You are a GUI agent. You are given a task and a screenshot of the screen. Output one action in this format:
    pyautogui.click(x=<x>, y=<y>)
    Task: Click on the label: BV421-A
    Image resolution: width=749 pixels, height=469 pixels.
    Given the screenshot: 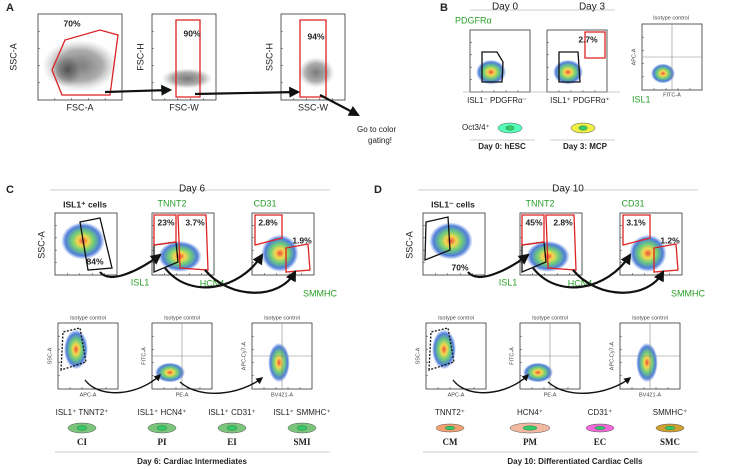 What is the action you would take?
    pyautogui.click(x=650, y=395)
    